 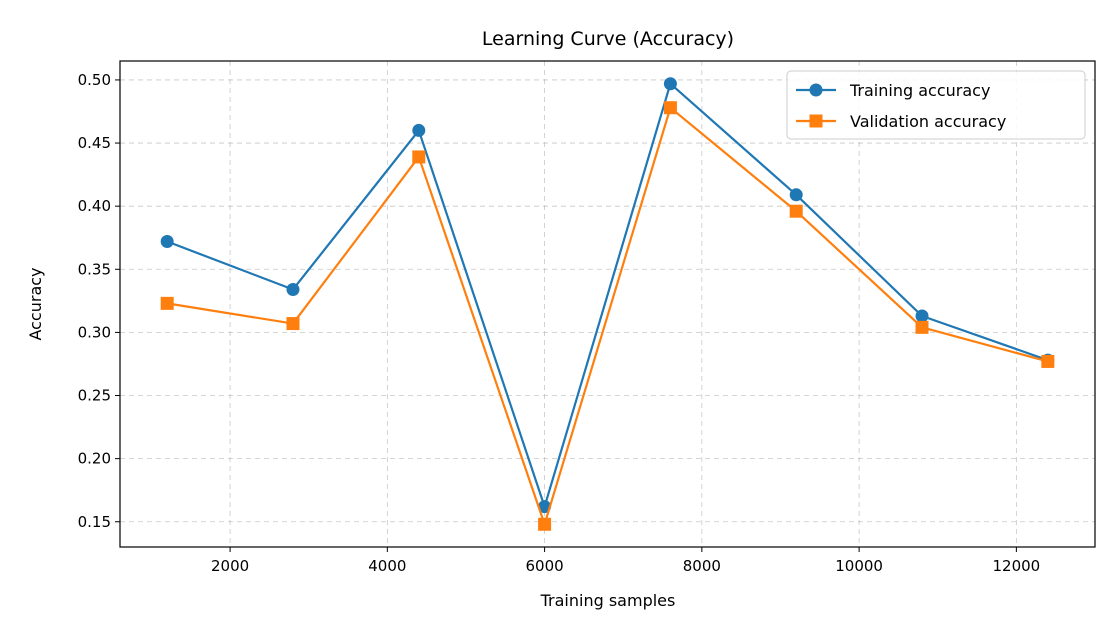 I want to click on legend-entry: Training accuracy, so click(x=893, y=90).